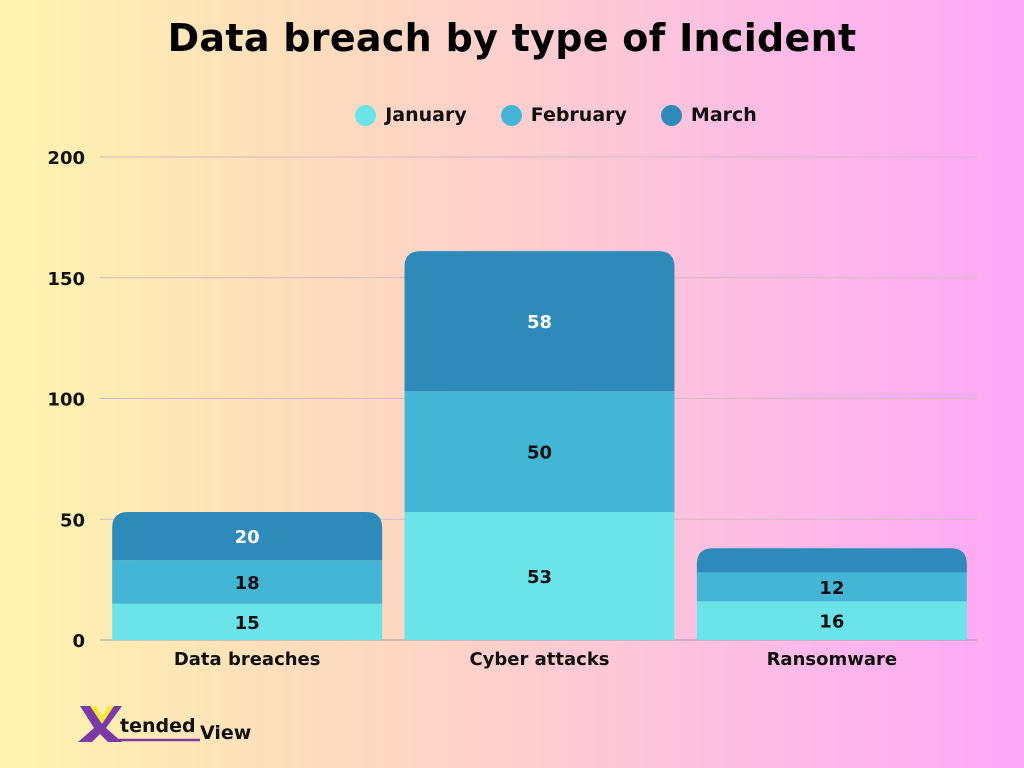 This screenshot has width=1024, height=768. I want to click on data-label: 20, so click(247, 537).